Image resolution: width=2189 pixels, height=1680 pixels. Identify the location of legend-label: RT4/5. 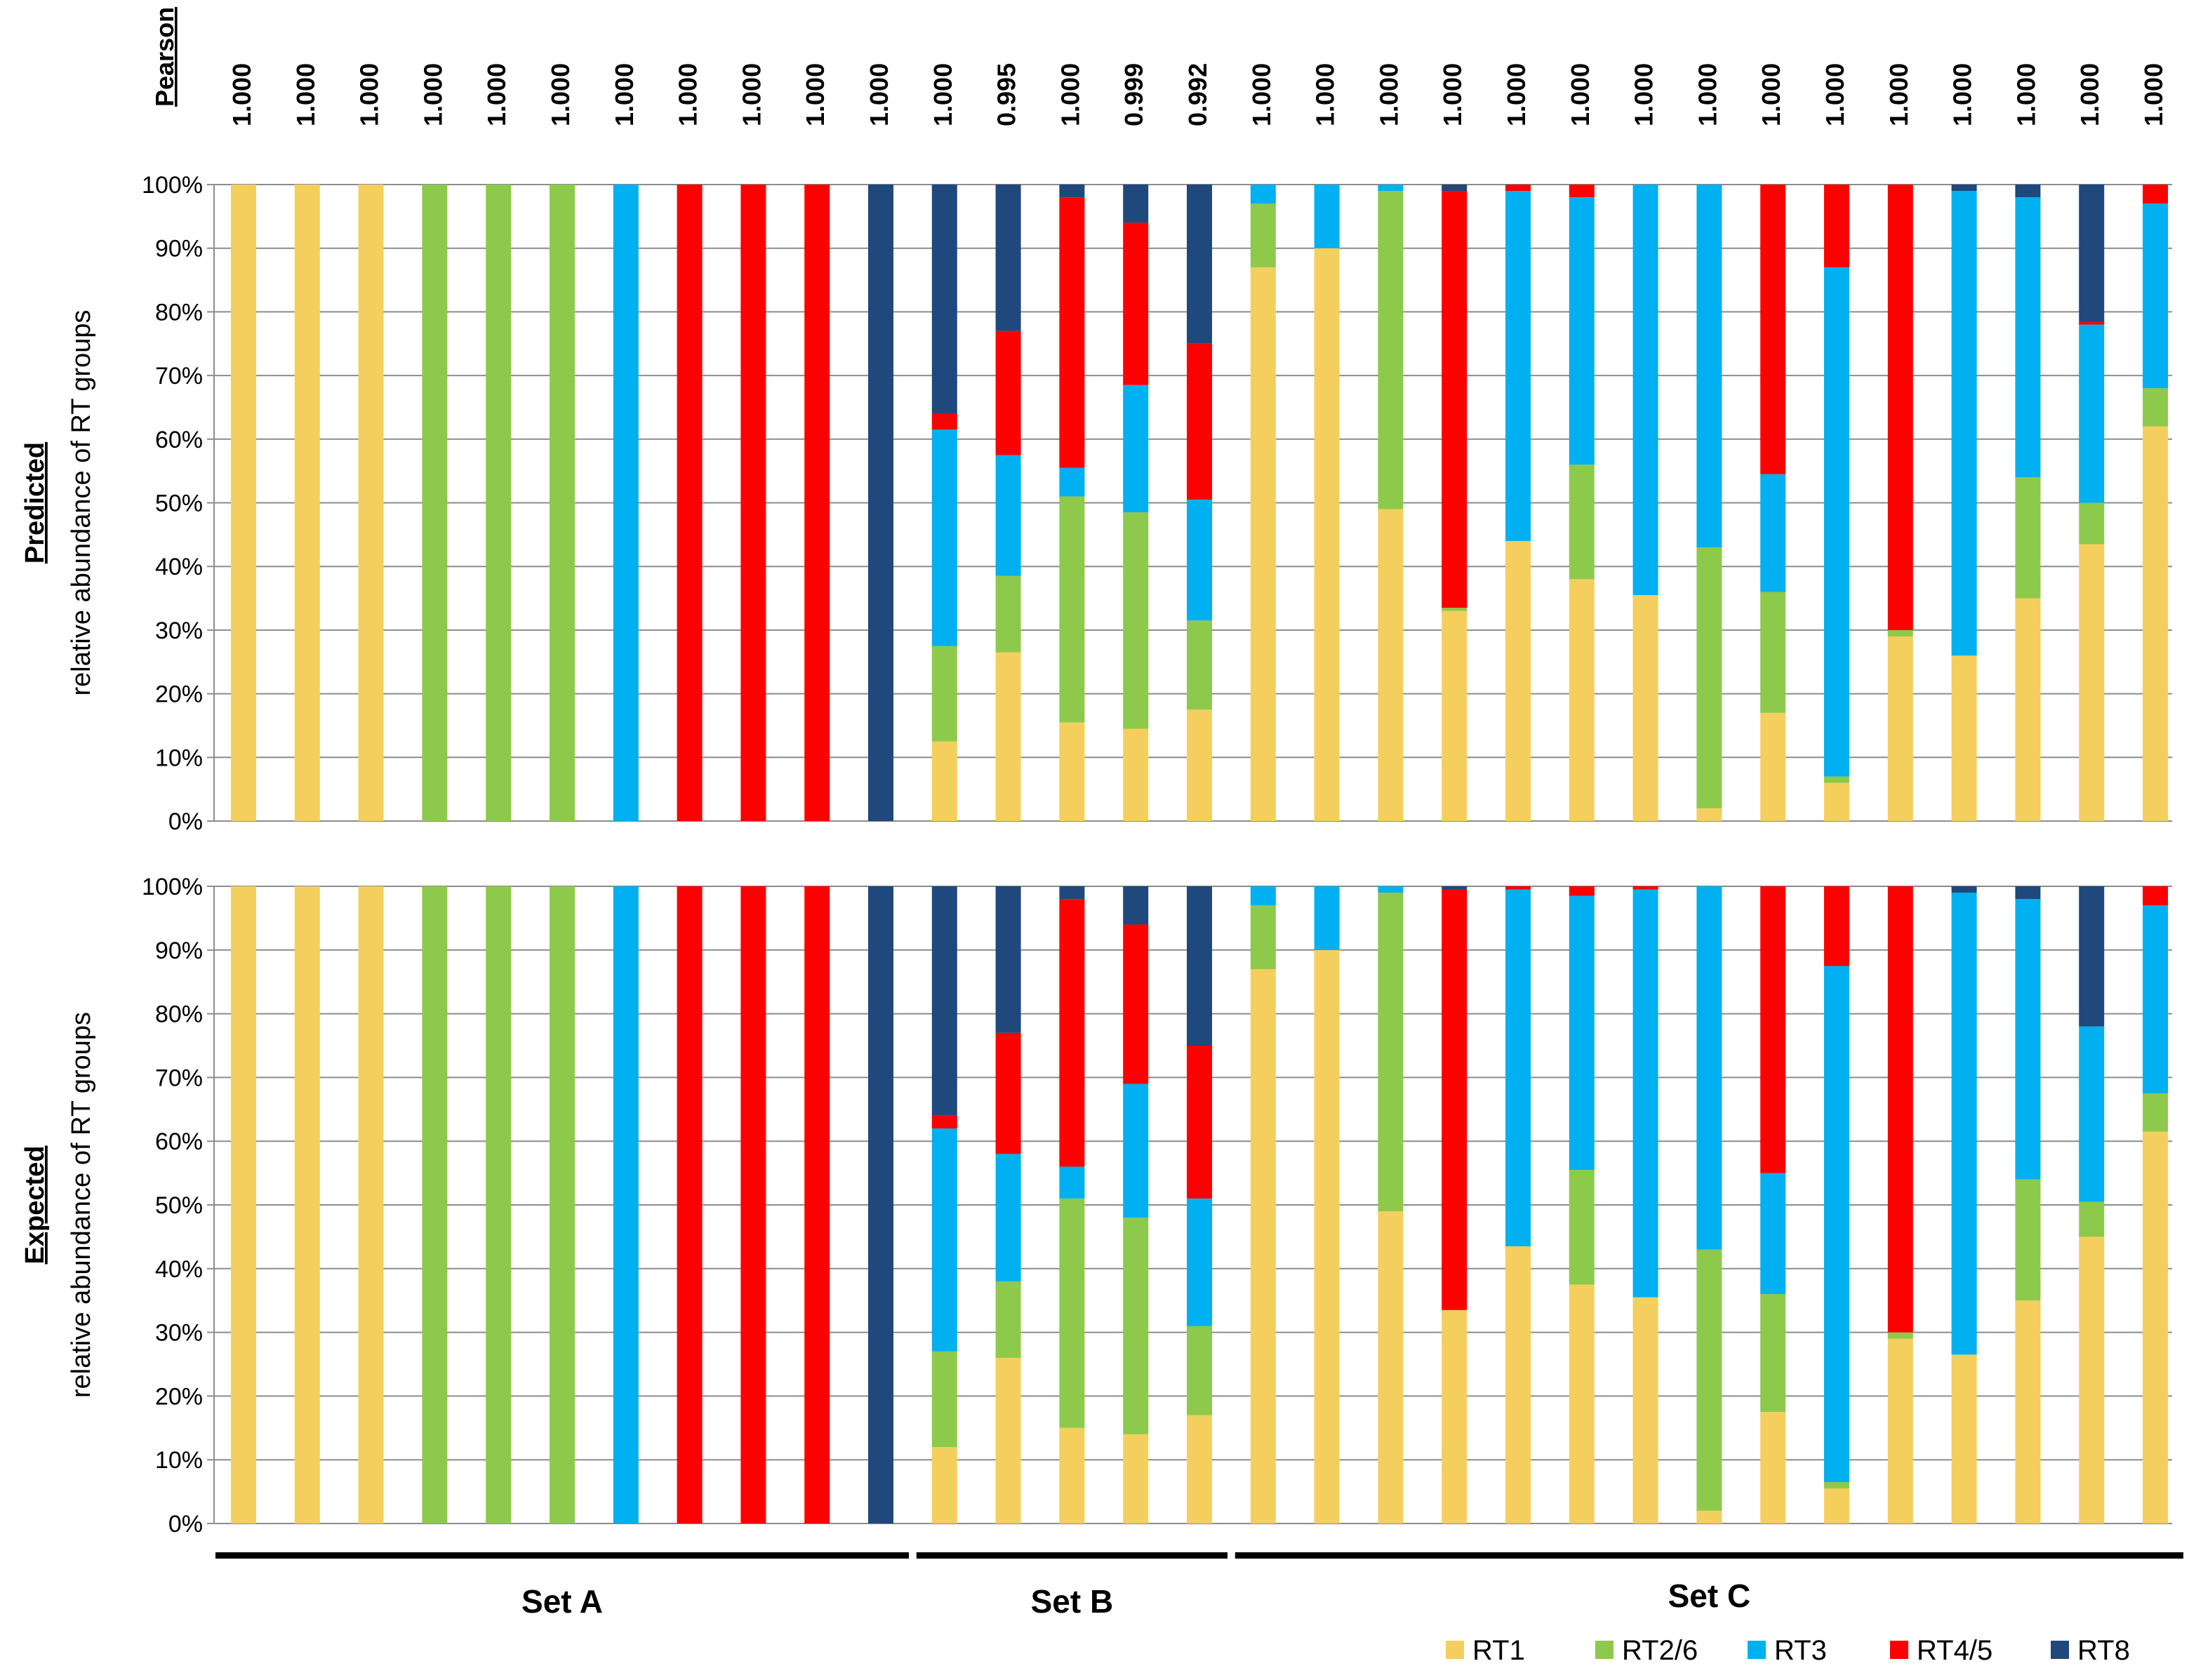
(1954, 1650).